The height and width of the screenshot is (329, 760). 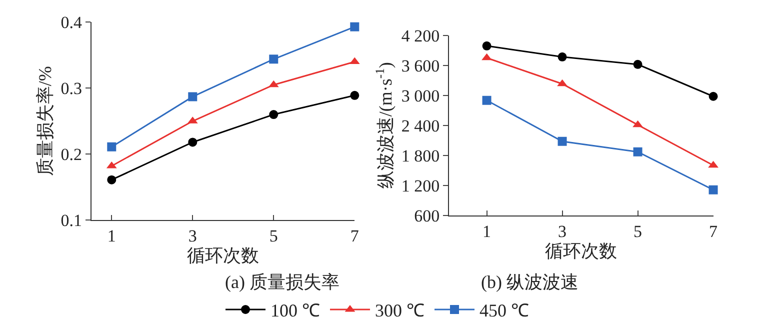 What do you see at coordinates (420, 66) in the screenshot?
I see `y-tick-label: 3 600` at bounding box center [420, 66].